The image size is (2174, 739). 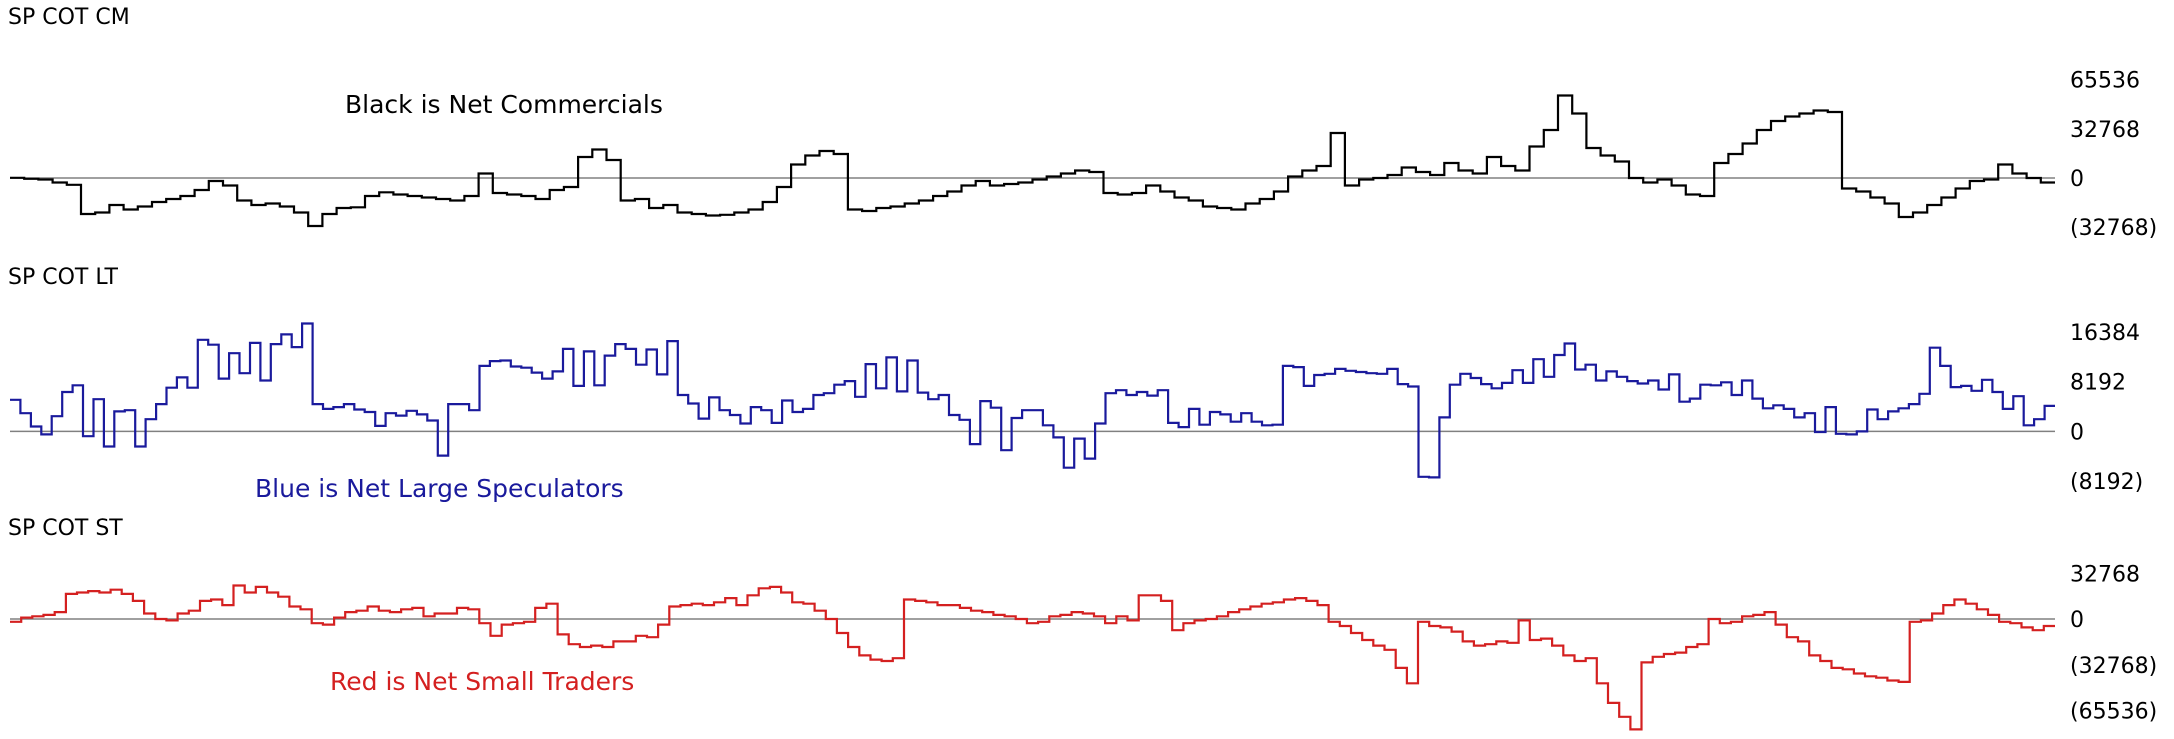 What do you see at coordinates (2098, 383) in the screenshot?
I see `y-tick-label: 8192` at bounding box center [2098, 383].